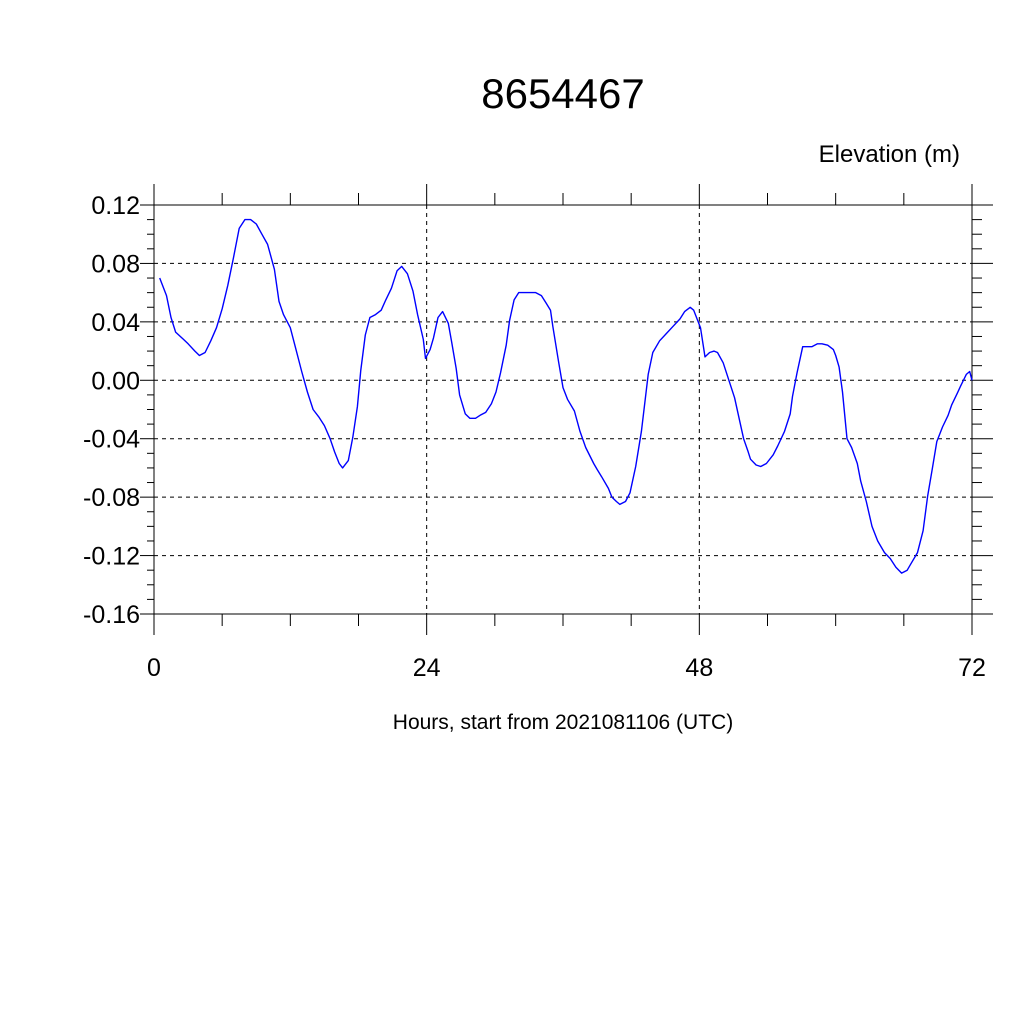  What do you see at coordinates (563, 93) in the screenshot?
I see `chart-title: 8654467` at bounding box center [563, 93].